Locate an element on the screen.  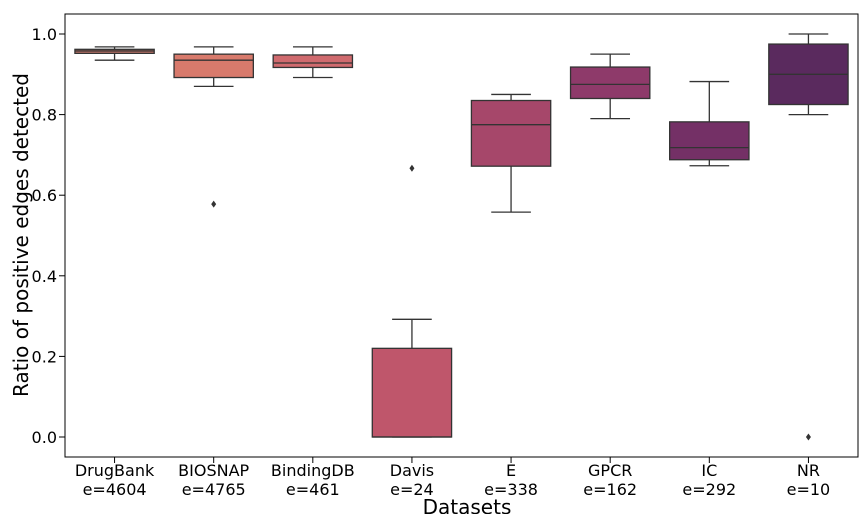
y-tick-label: 0.8 is located at coordinates (44, 115).